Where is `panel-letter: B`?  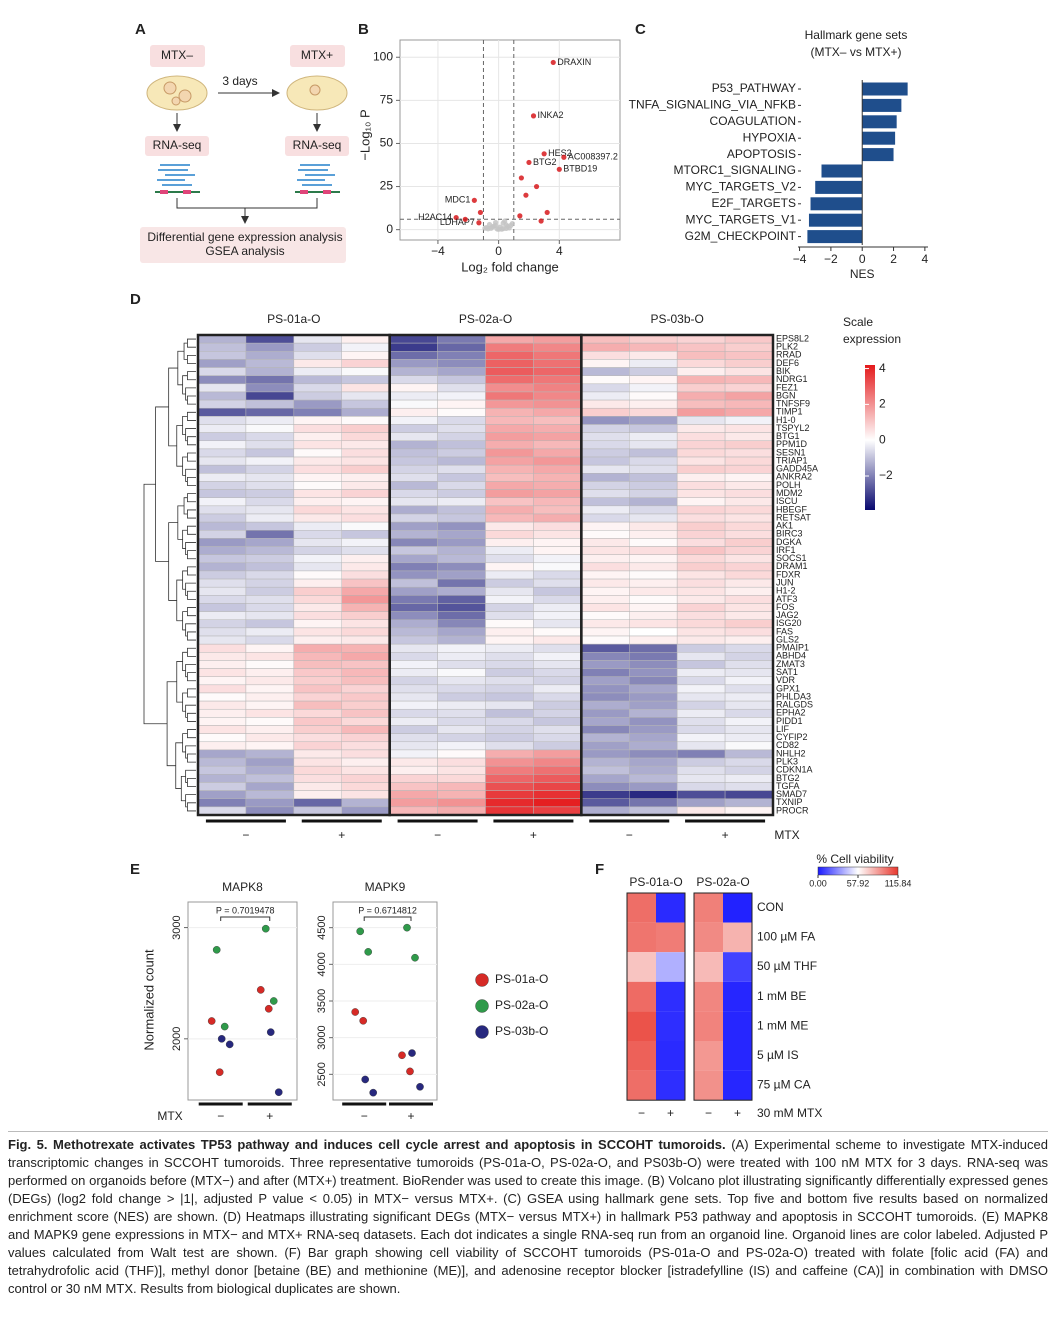 panel-letter: B is located at coordinates (363, 29).